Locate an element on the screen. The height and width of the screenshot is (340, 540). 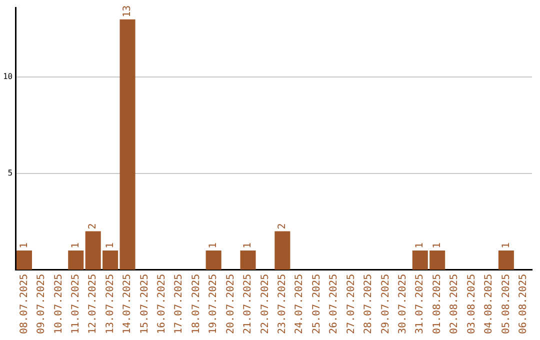
x-tick-label: 15.07.2025 is located at coordinates (144, 304).